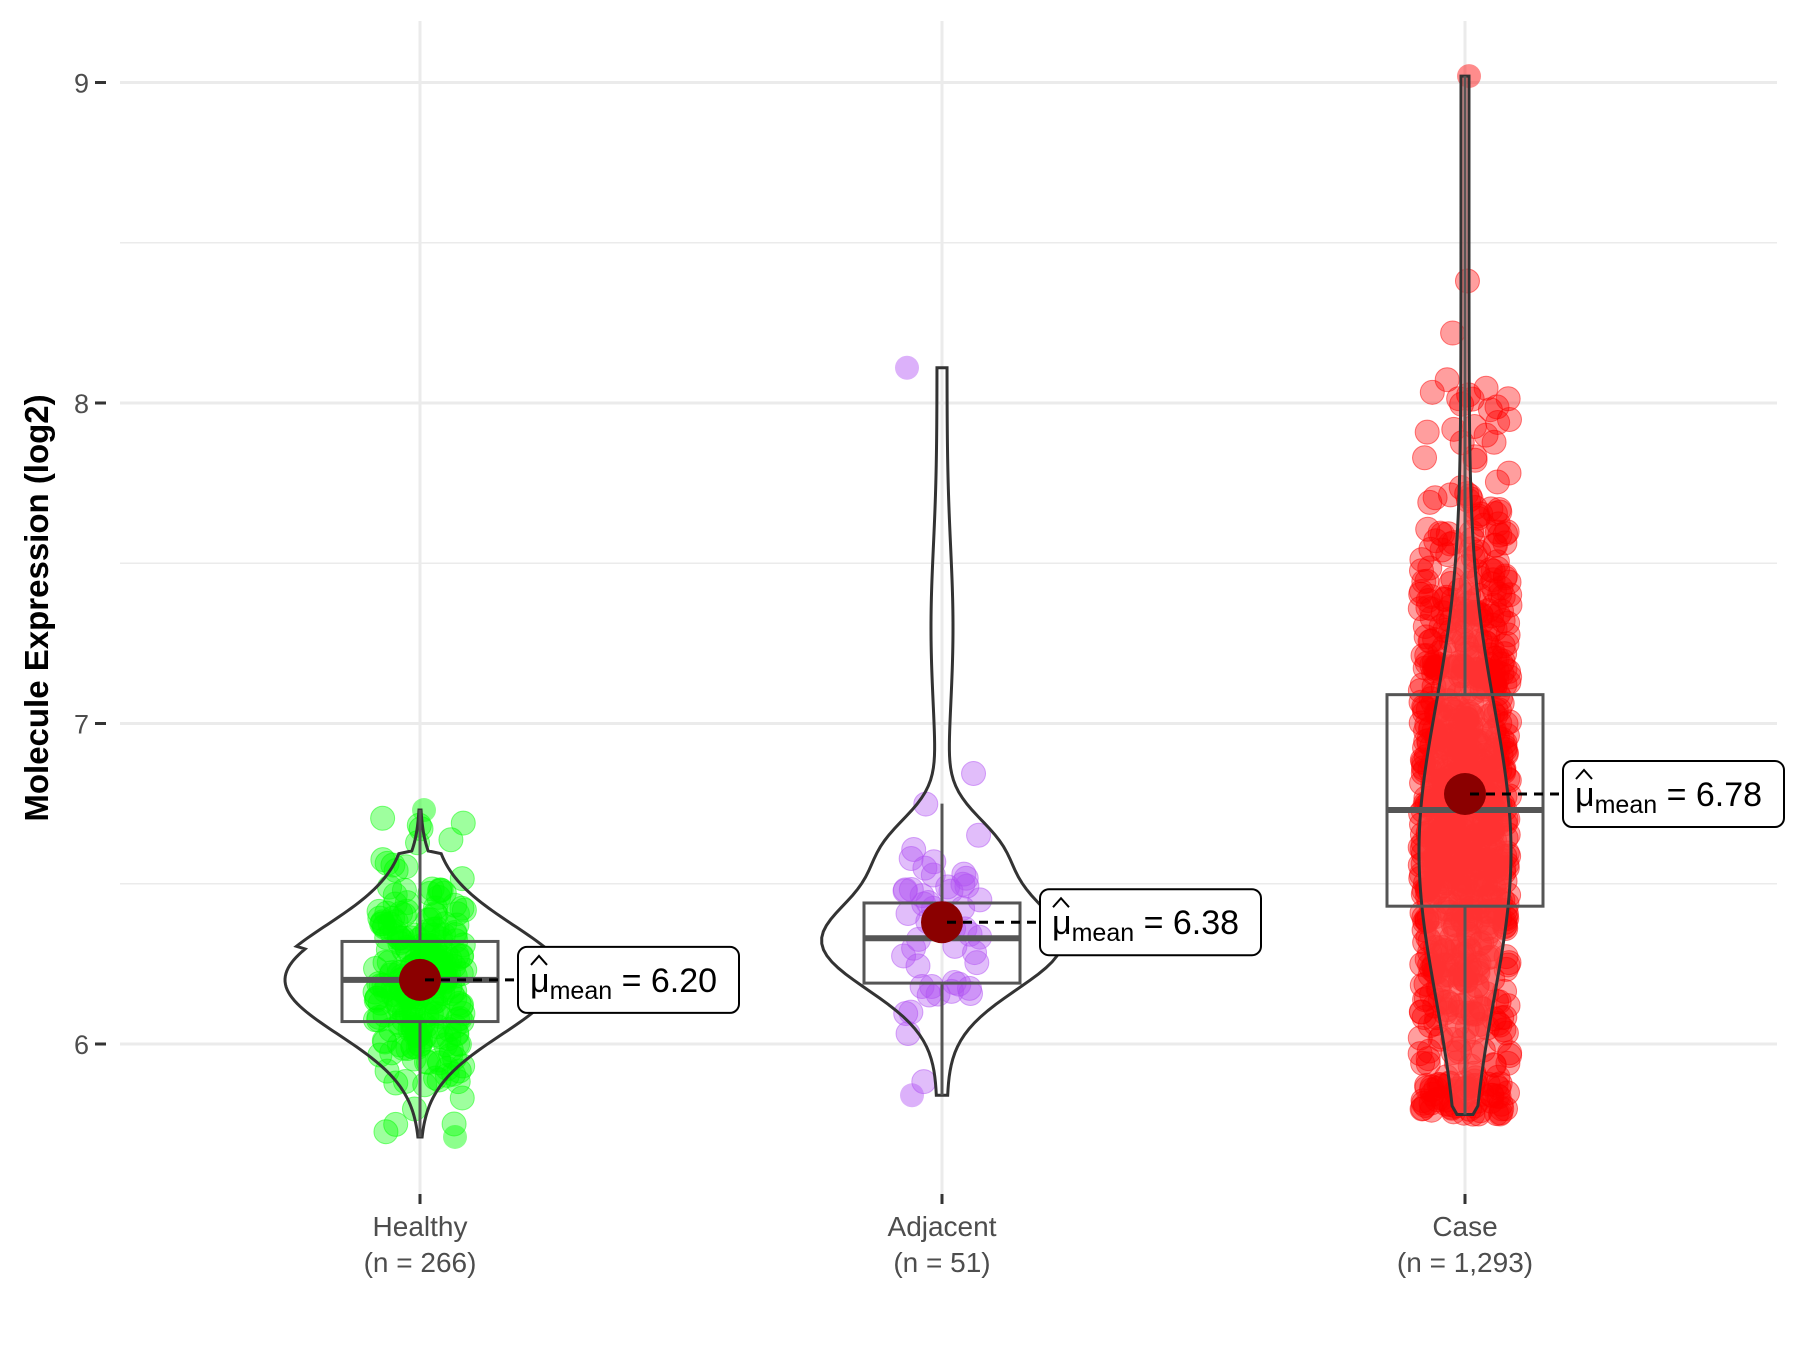  Describe the element at coordinates (1206, 923) in the screenshot. I see `mean-value: 6.38` at that location.